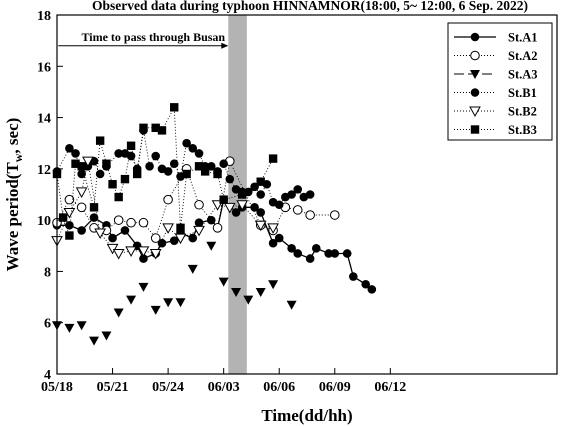 The height and width of the screenshot is (426, 563). I want to click on legend-label-st-a2: St.A2, so click(523, 56).